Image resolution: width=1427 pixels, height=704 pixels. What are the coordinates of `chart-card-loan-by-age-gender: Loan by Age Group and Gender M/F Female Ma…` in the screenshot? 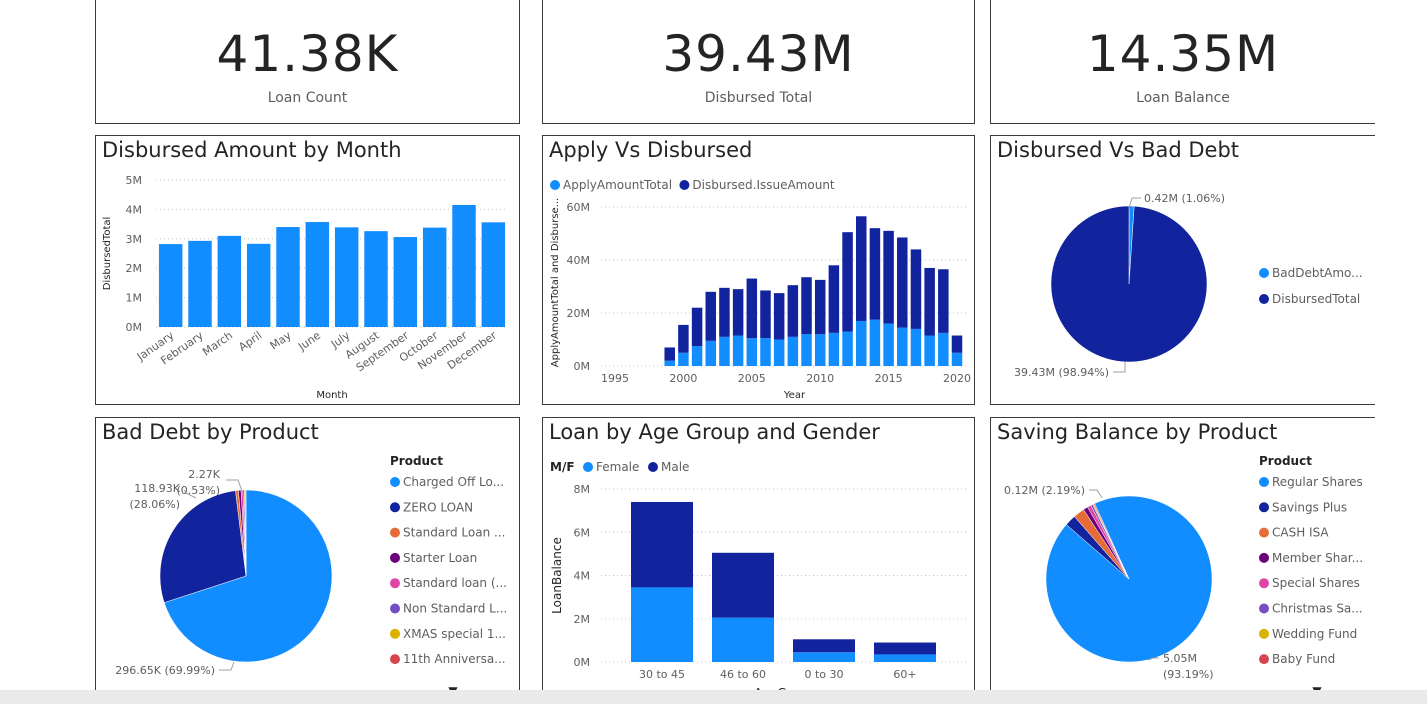 It's located at (758, 560).